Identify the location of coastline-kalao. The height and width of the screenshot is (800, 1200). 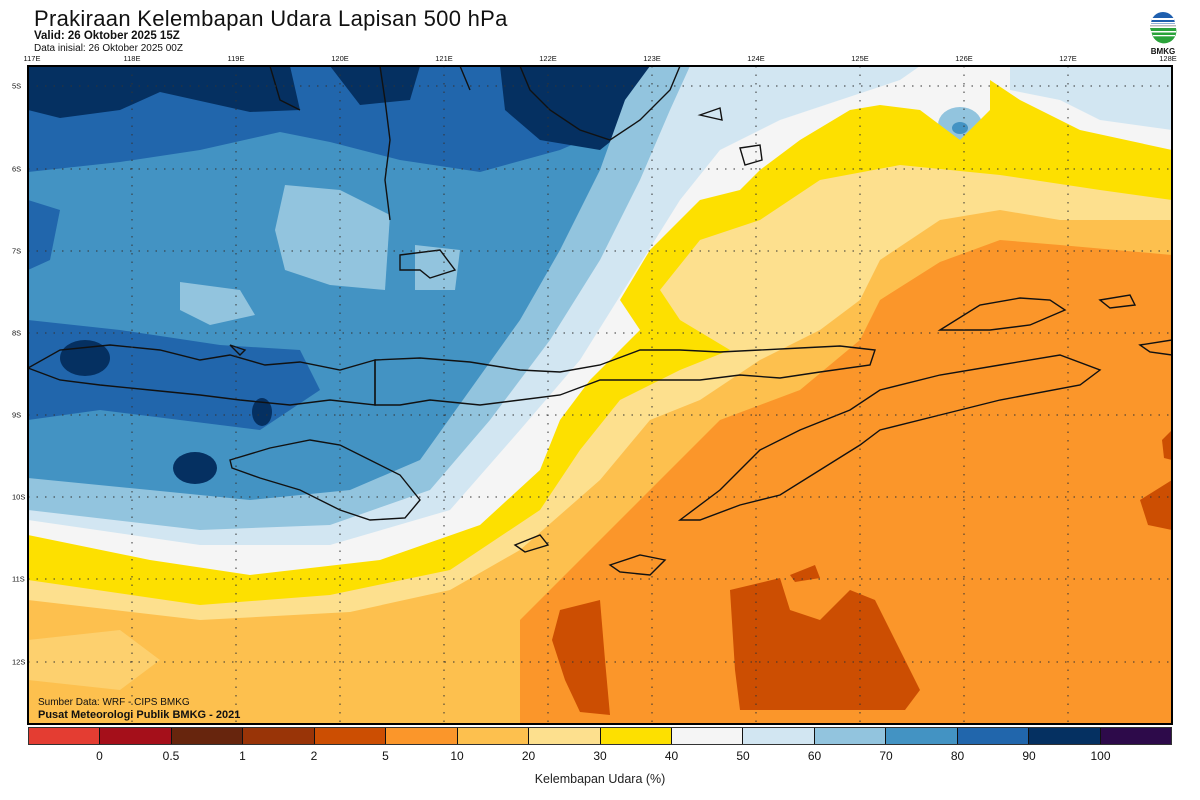
(428, 264).